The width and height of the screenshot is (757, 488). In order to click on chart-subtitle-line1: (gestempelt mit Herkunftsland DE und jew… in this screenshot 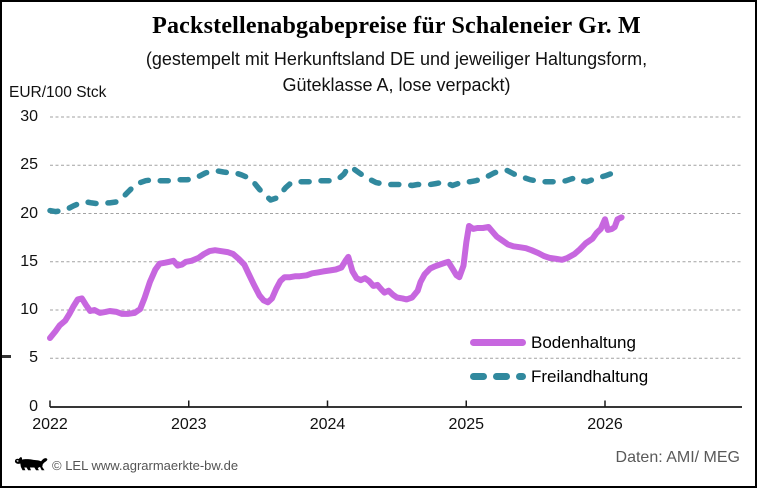, I will do `click(396, 59)`.